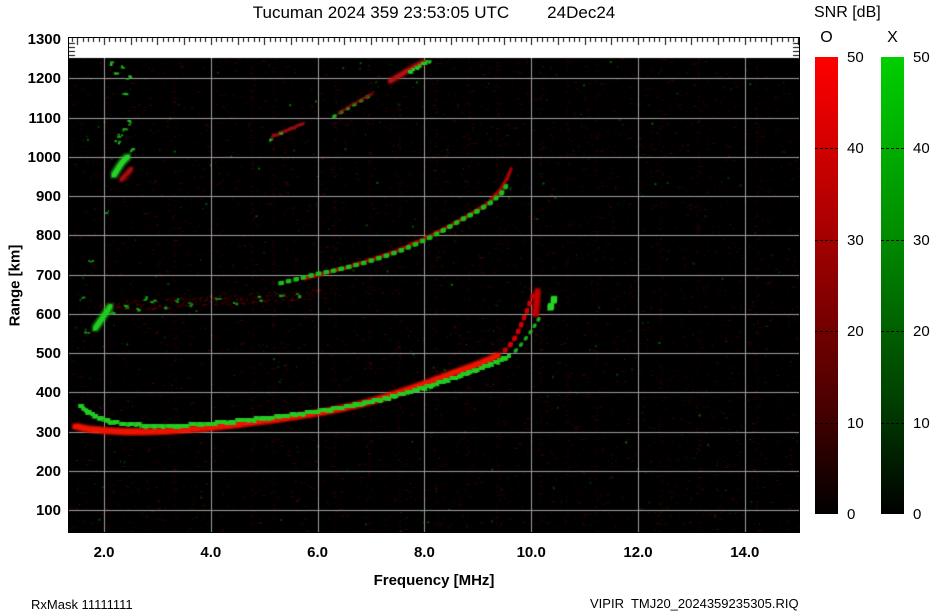 The width and height of the screenshot is (932, 614). What do you see at coordinates (48, 354) in the screenshot?
I see `y-tick-label: 500` at bounding box center [48, 354].